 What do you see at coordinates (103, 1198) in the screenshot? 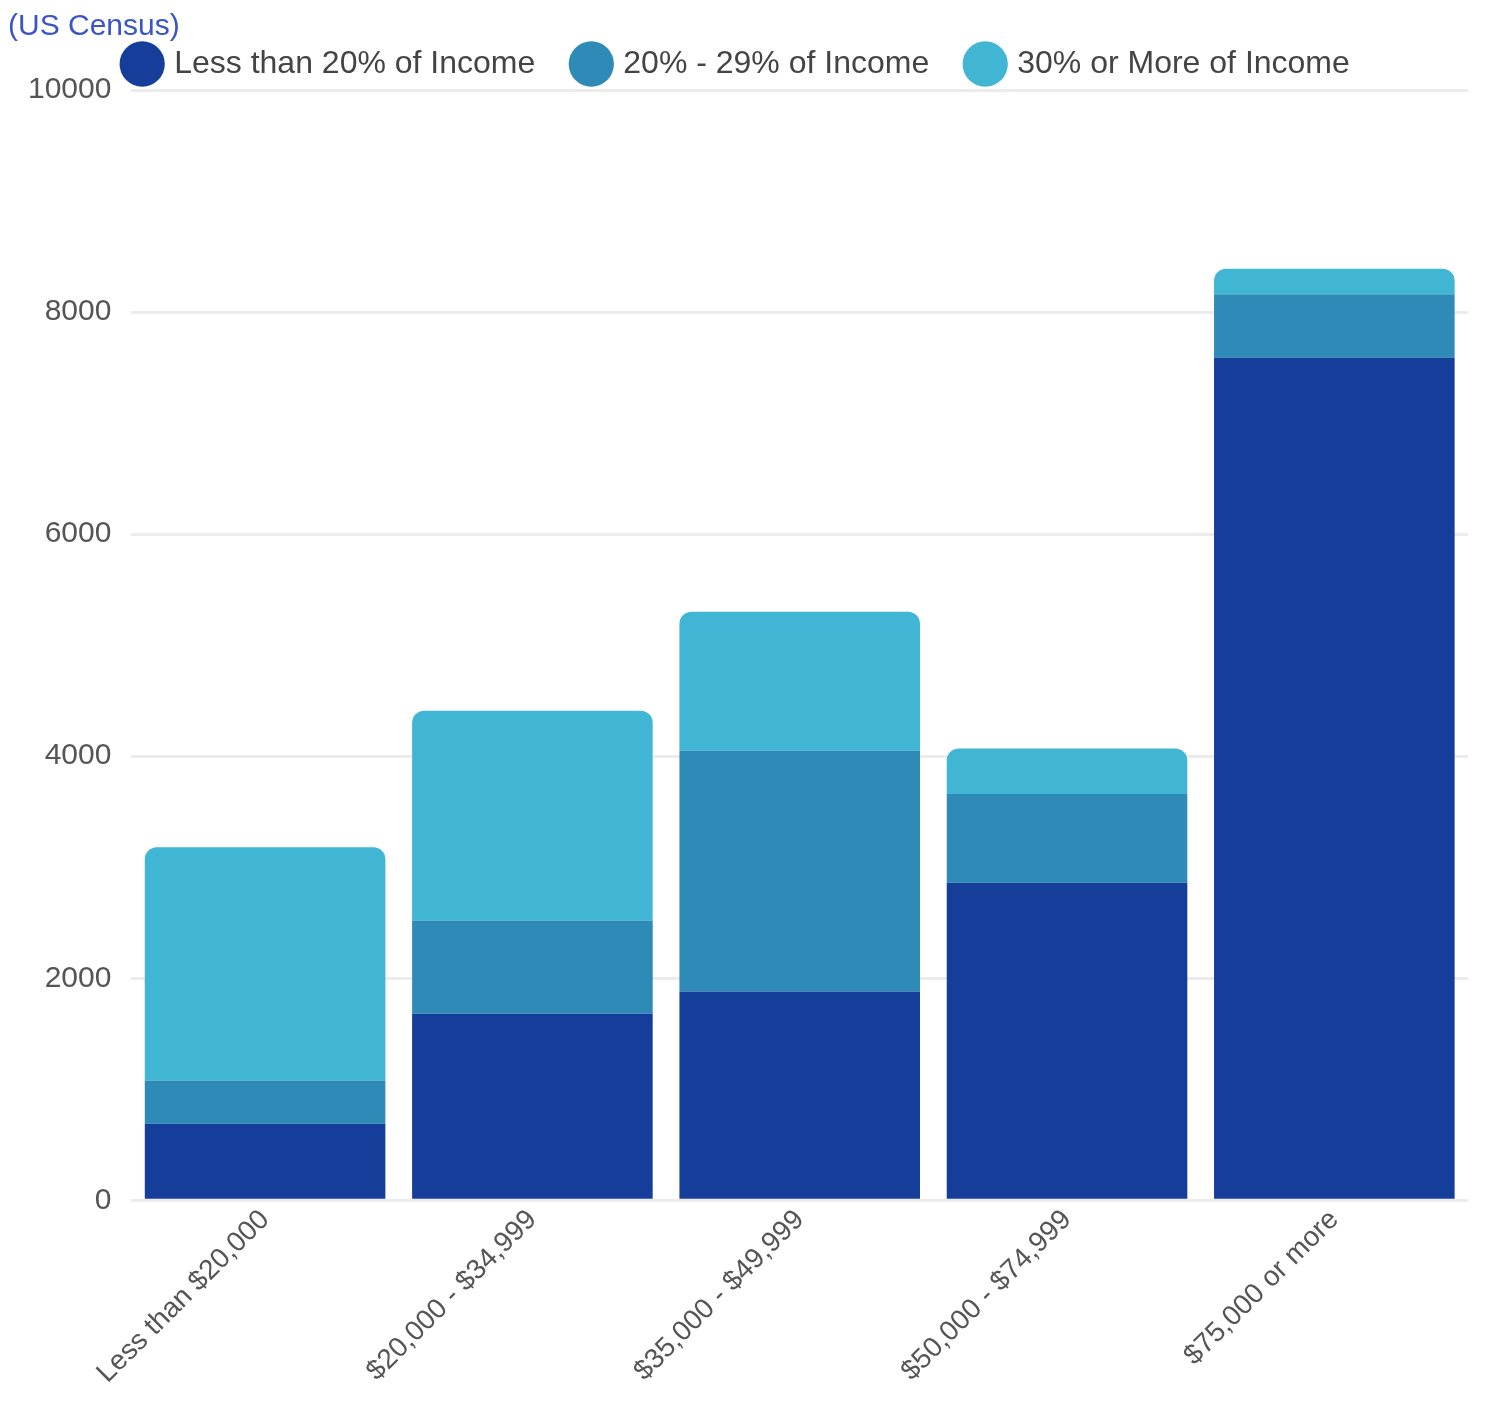
I see `y-tick-label: 0` at bounding box center [103, 1198].